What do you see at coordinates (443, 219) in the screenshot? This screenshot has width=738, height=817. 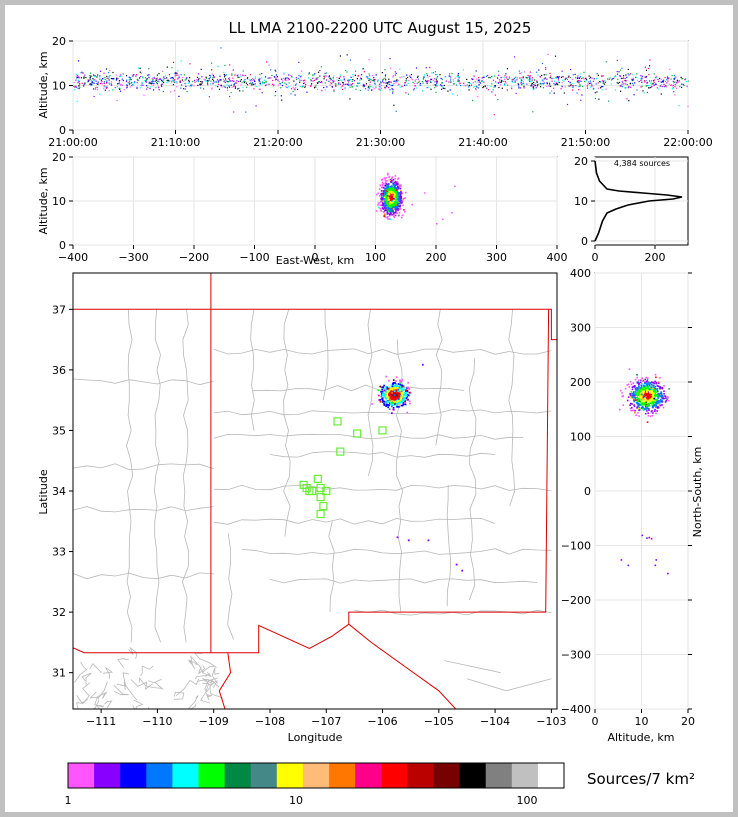 I see `p2-outlier-point` at bounding box center [443, 219].